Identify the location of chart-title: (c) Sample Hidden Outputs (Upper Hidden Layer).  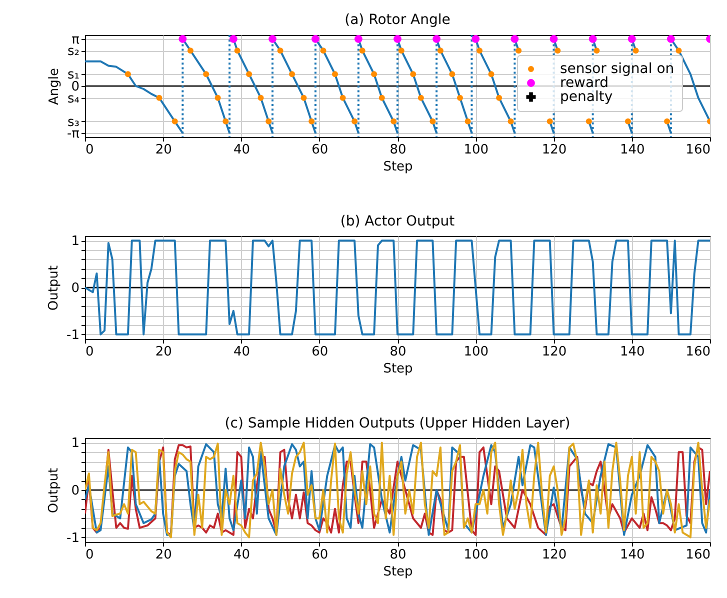
(397, 424).